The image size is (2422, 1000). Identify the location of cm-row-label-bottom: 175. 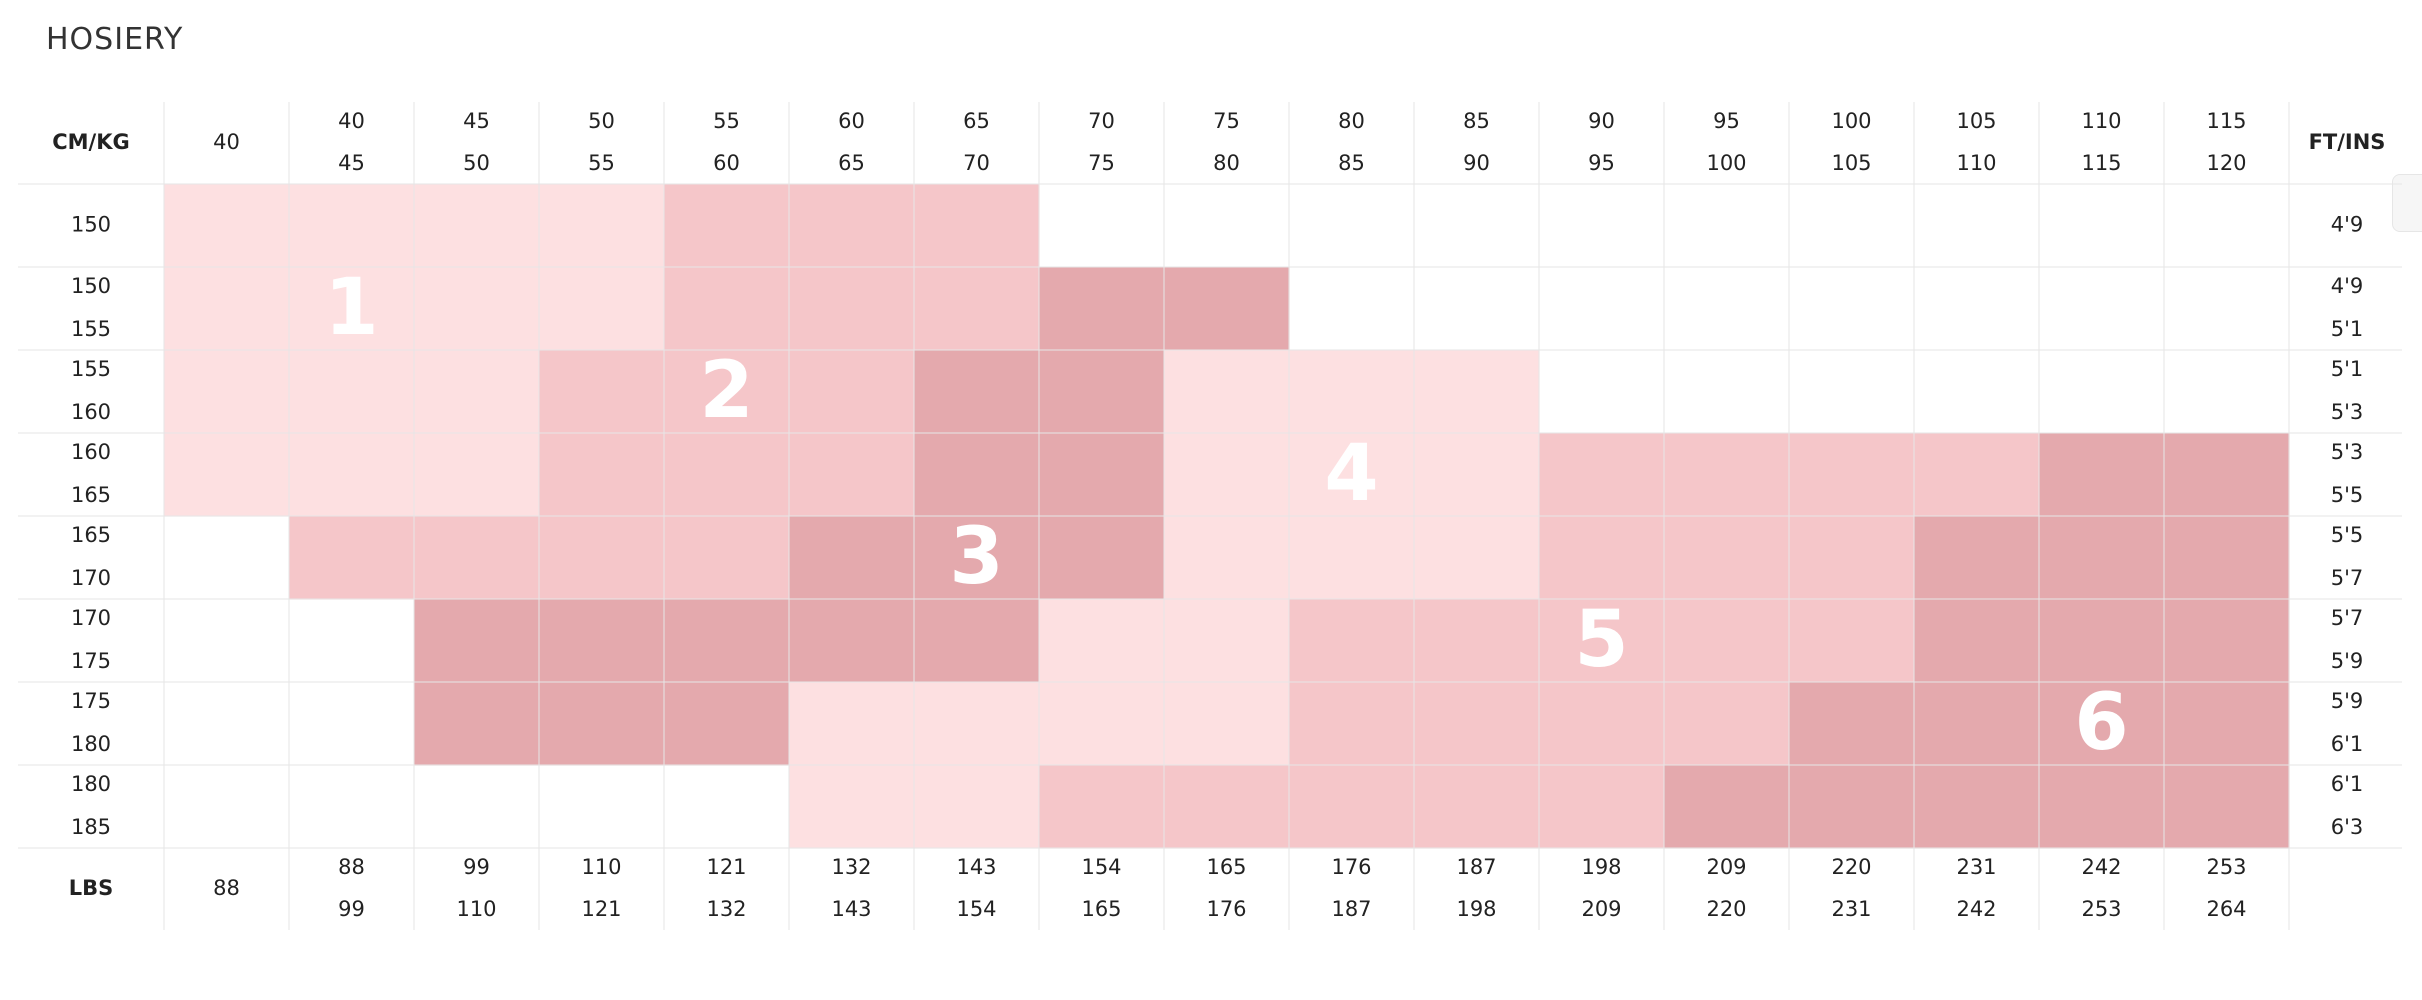
(91, 661).